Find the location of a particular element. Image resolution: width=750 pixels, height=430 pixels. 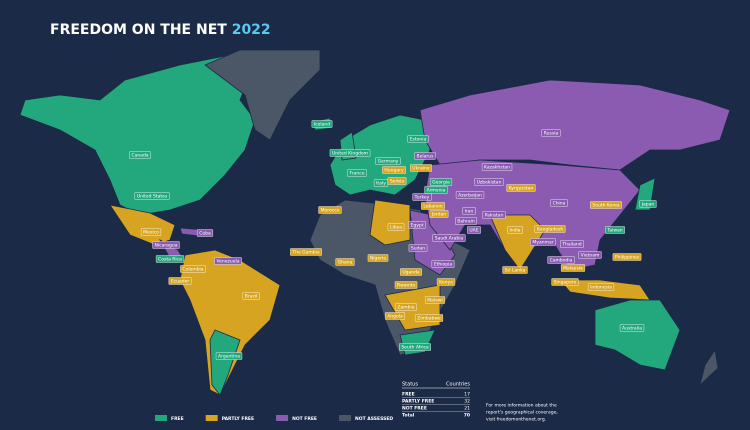

country-label: Germany is located at coordinates (388, 162).